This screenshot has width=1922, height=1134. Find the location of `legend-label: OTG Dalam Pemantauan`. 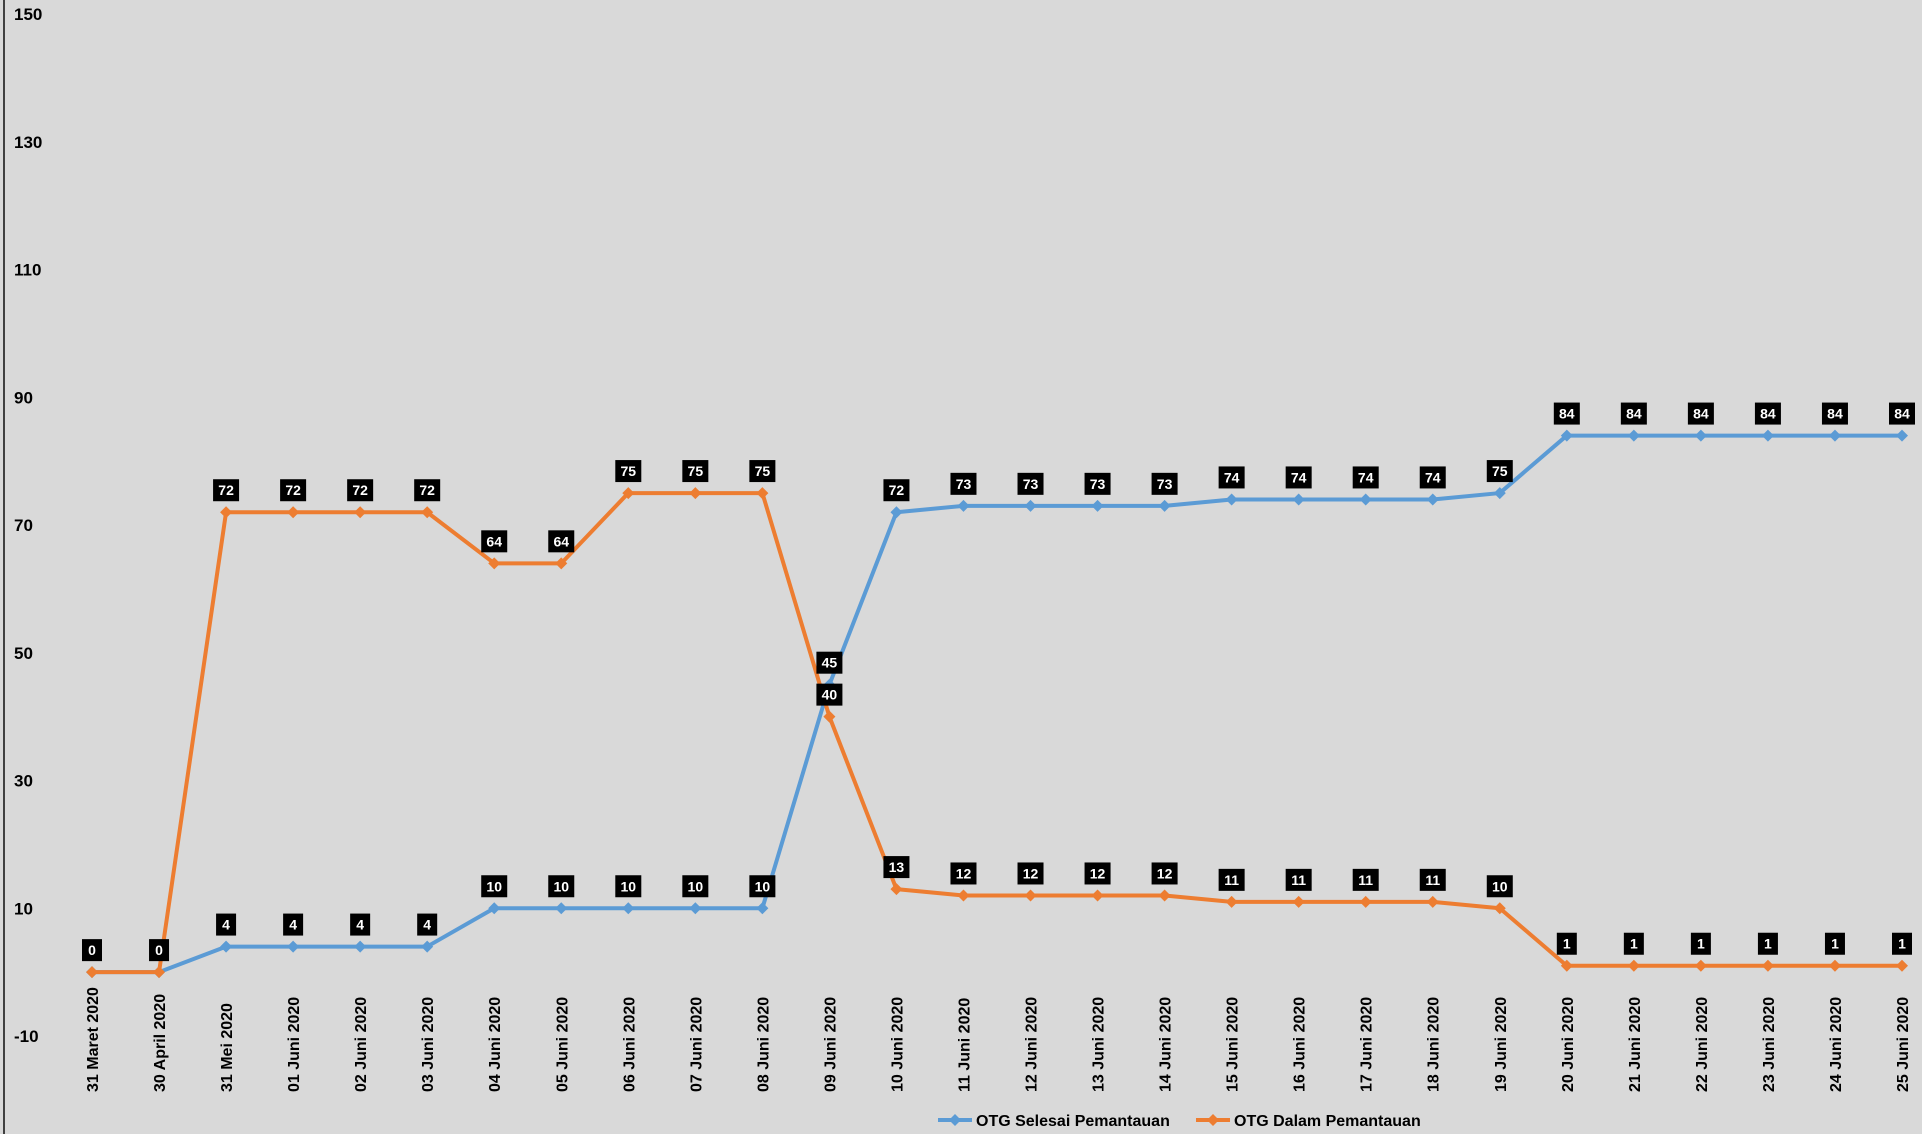

legend-label: OTG Dalam Pemantauan is located at coordinates (1327, 1121).